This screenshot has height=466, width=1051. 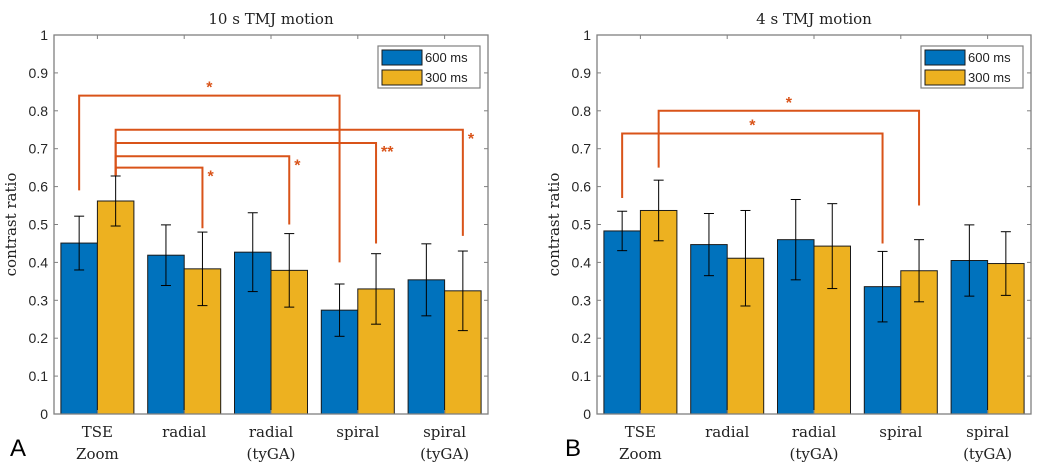 I want to click on chart-title: 10 s TMJ motion, so click(x=271, y=19).